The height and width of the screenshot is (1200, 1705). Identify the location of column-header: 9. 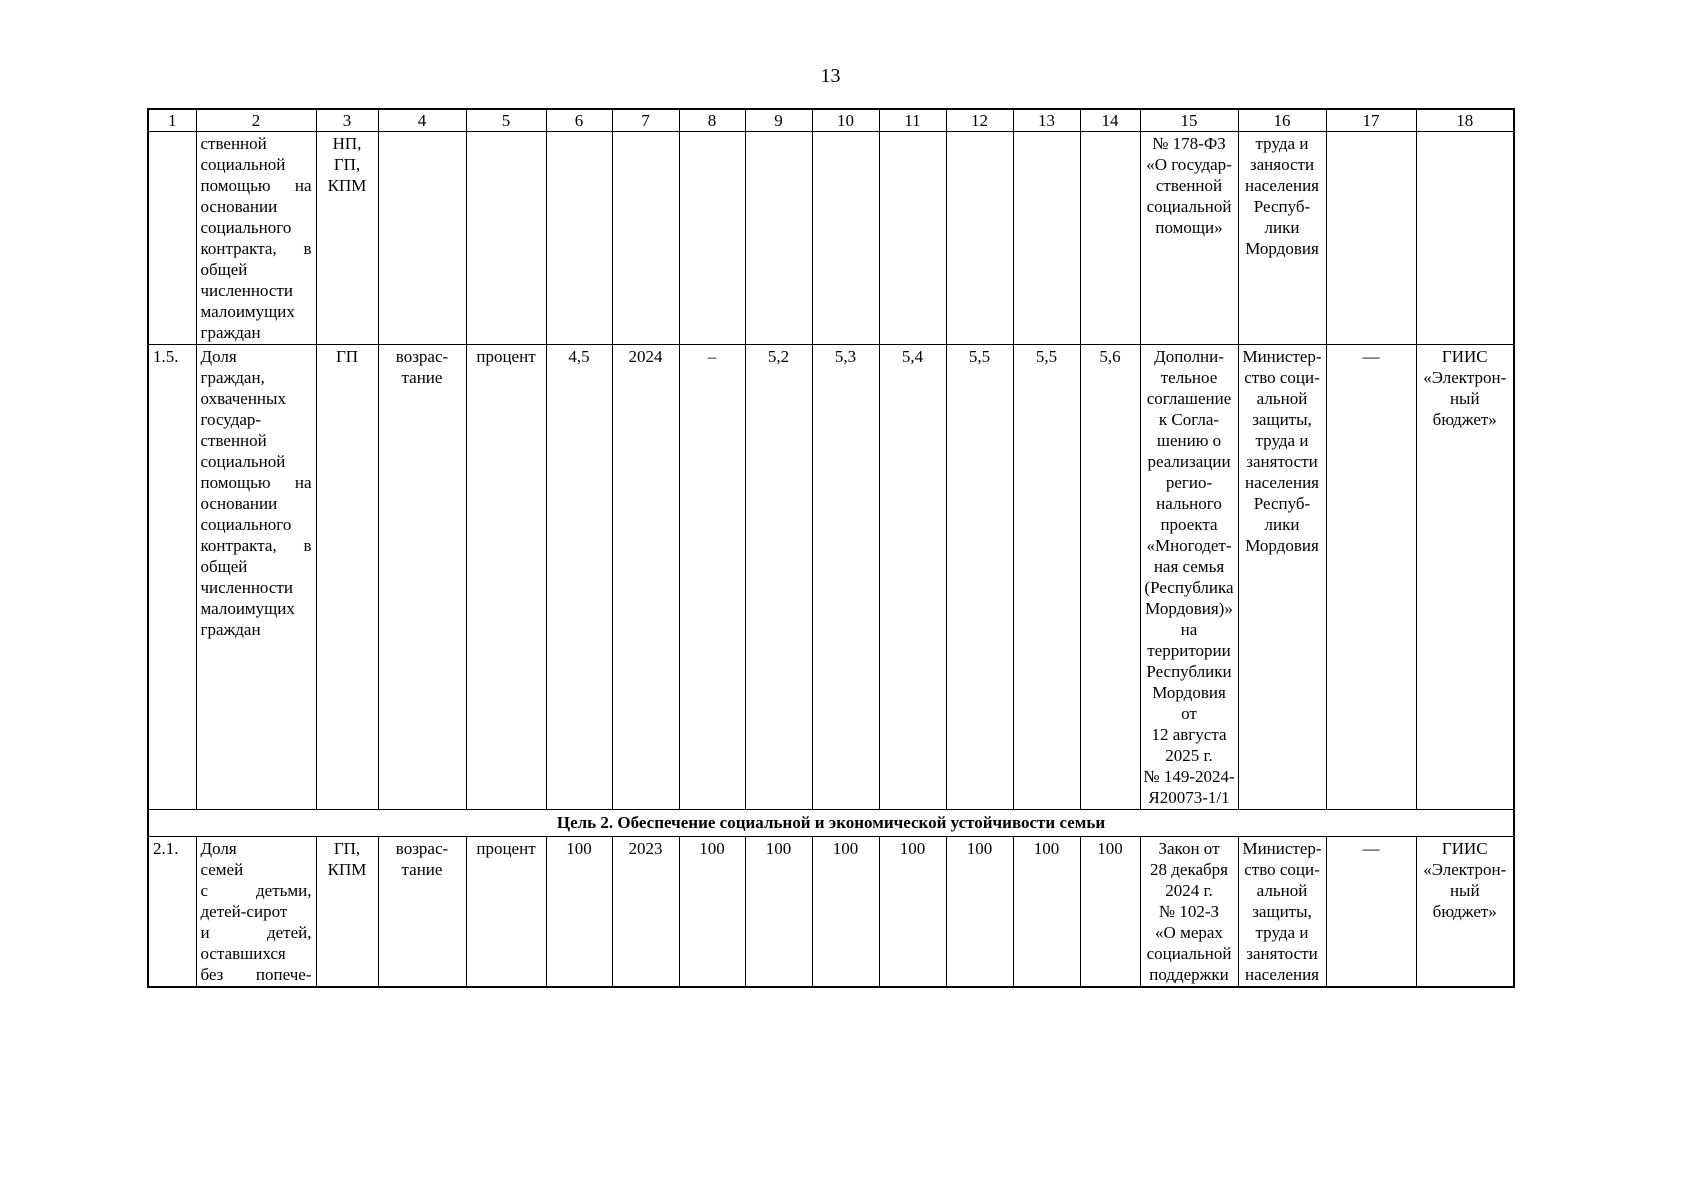
(778, 120).